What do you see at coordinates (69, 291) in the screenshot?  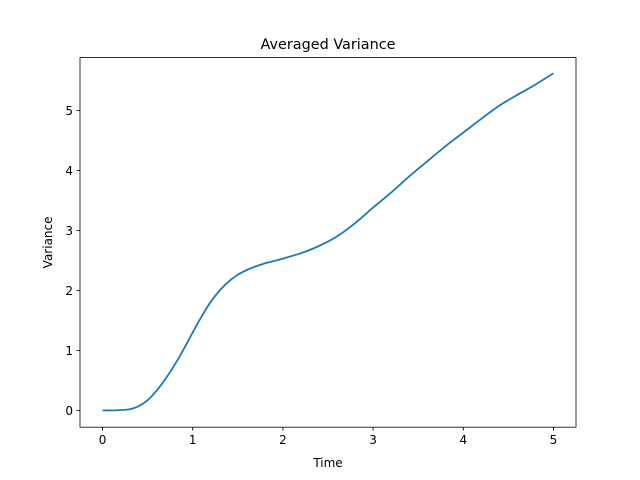 I see `y-tick-label: 2` at bounding box center [69, 291].